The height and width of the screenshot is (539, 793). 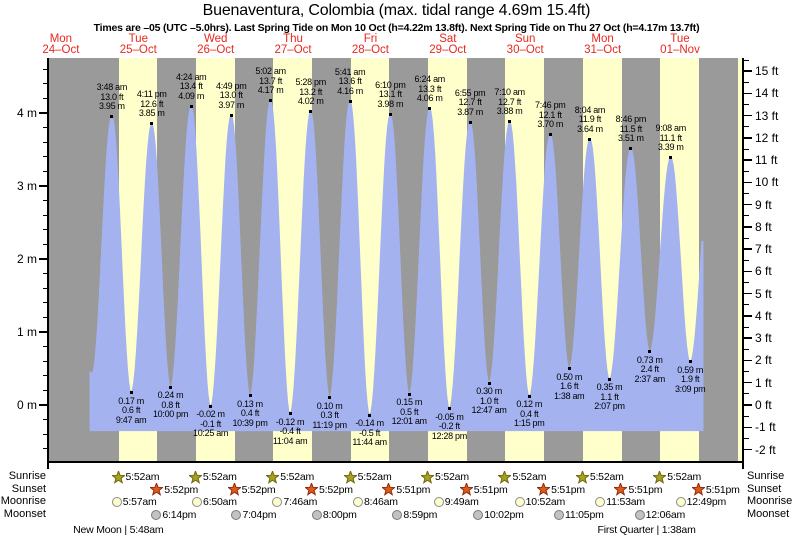 What do you see at coordinates (131, 419) in the screenshot?
I see `annotation-line: 9:47 am` at bounding box center [131, 419].